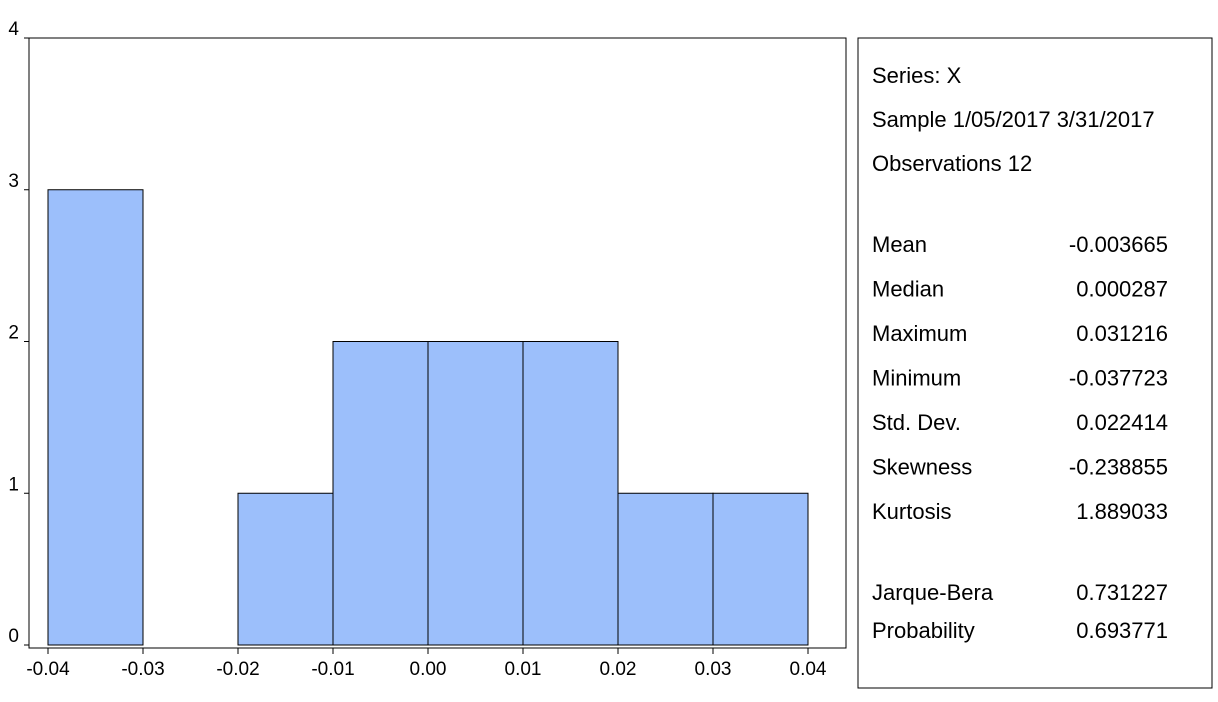 The width and height of the screenshot is (1218, 702). Describe the element at coordinates (1118, 466) in the screenshot. I see `stat-value: -0.238855` at that location.